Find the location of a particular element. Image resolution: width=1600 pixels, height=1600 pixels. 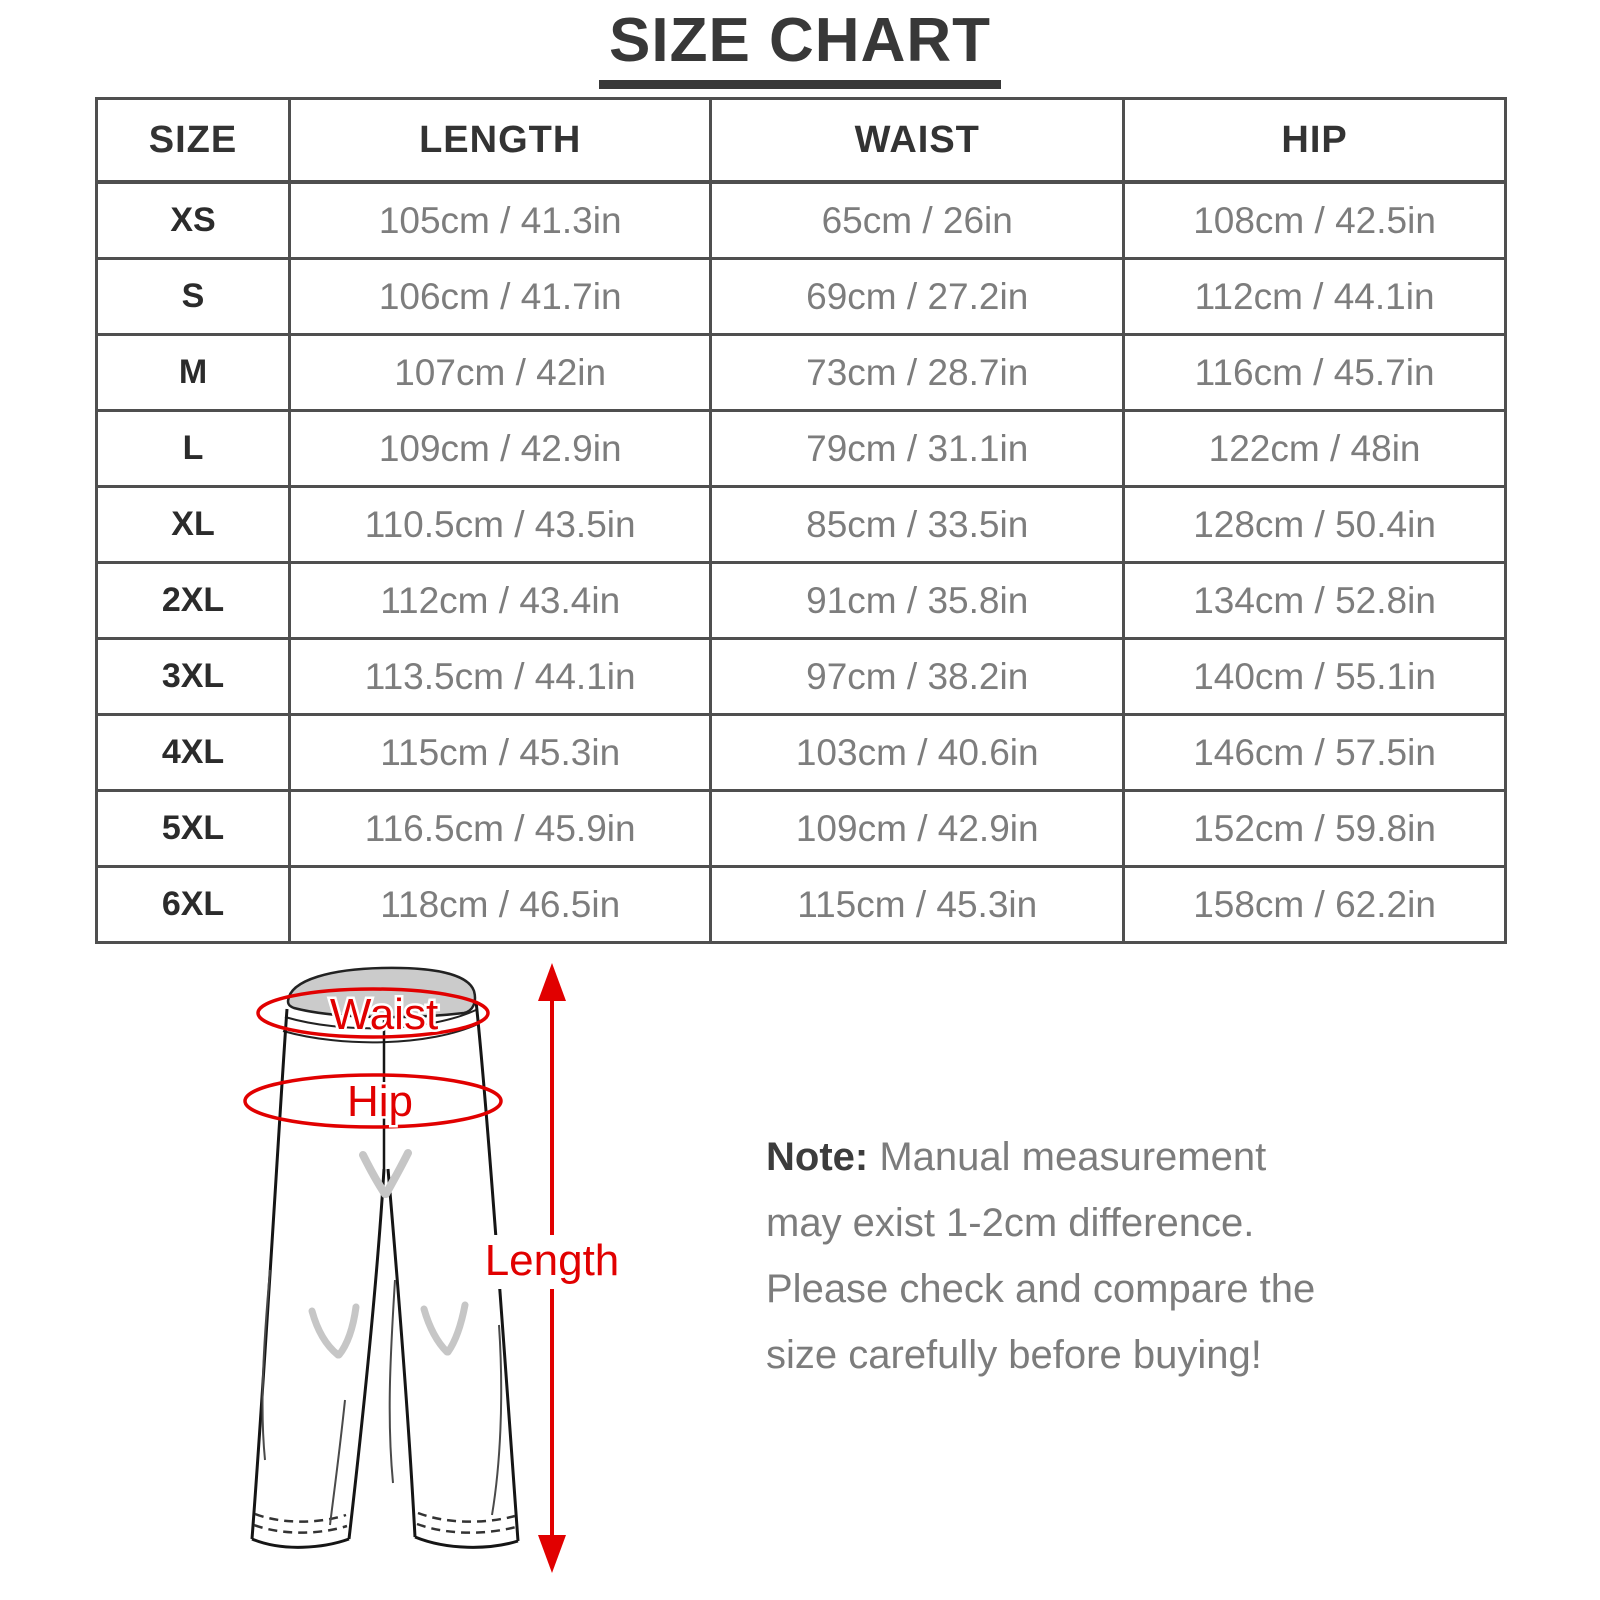

note-label: Note: is located at coordinates (817, 1157).